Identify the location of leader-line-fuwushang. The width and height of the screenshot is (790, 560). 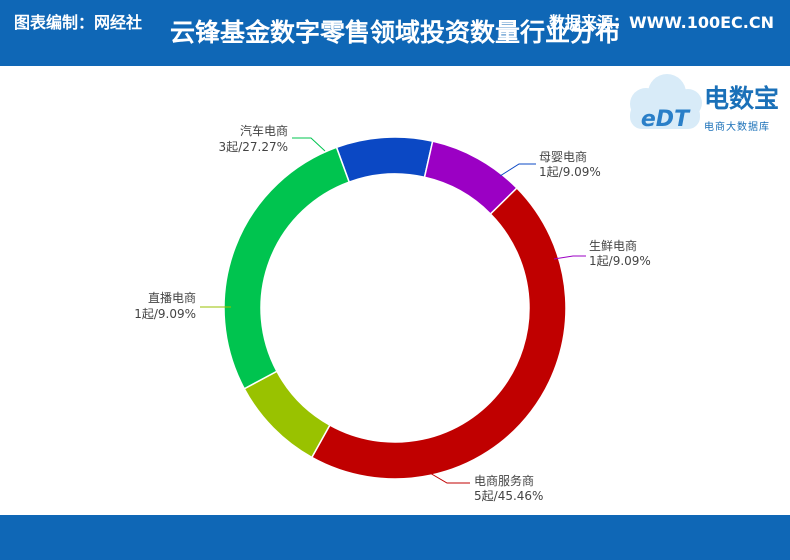
(443, 474).